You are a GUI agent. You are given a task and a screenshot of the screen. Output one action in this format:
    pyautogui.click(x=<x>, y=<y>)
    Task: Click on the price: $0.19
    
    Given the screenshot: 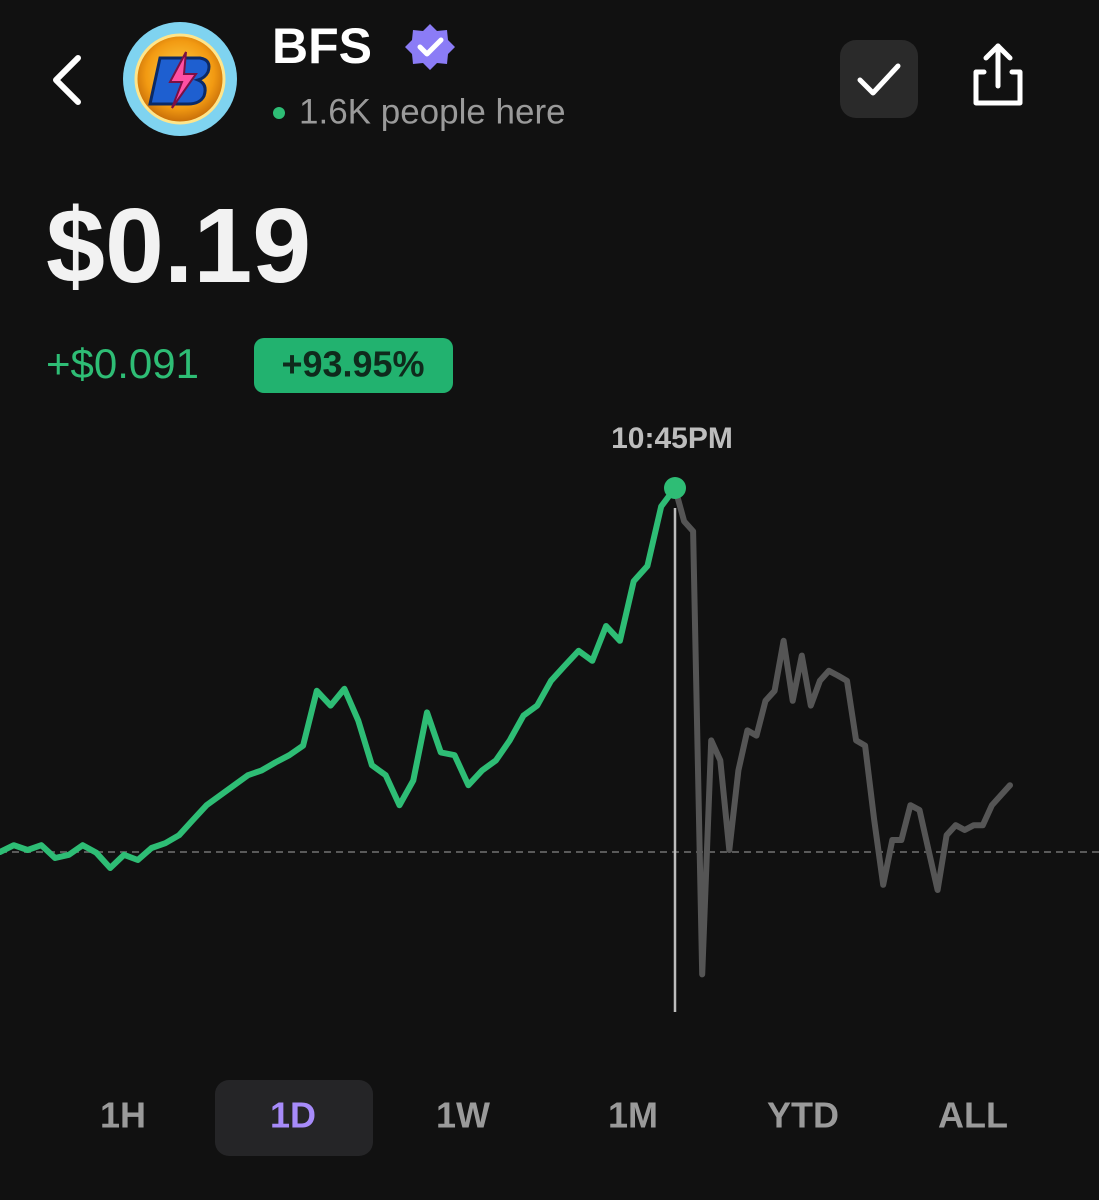 What is the action you would take?
    pyautogui.click(x=178, y=246)
    